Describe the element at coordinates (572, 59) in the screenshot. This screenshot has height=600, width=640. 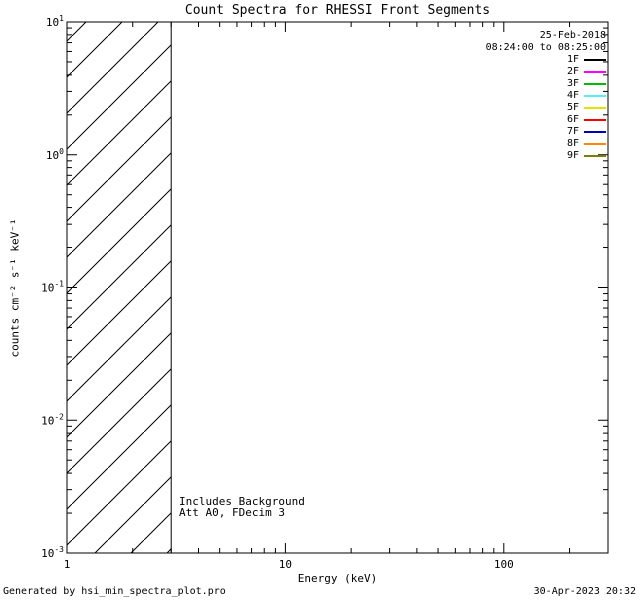
I see `legend-entry-label: 1F` at that location.